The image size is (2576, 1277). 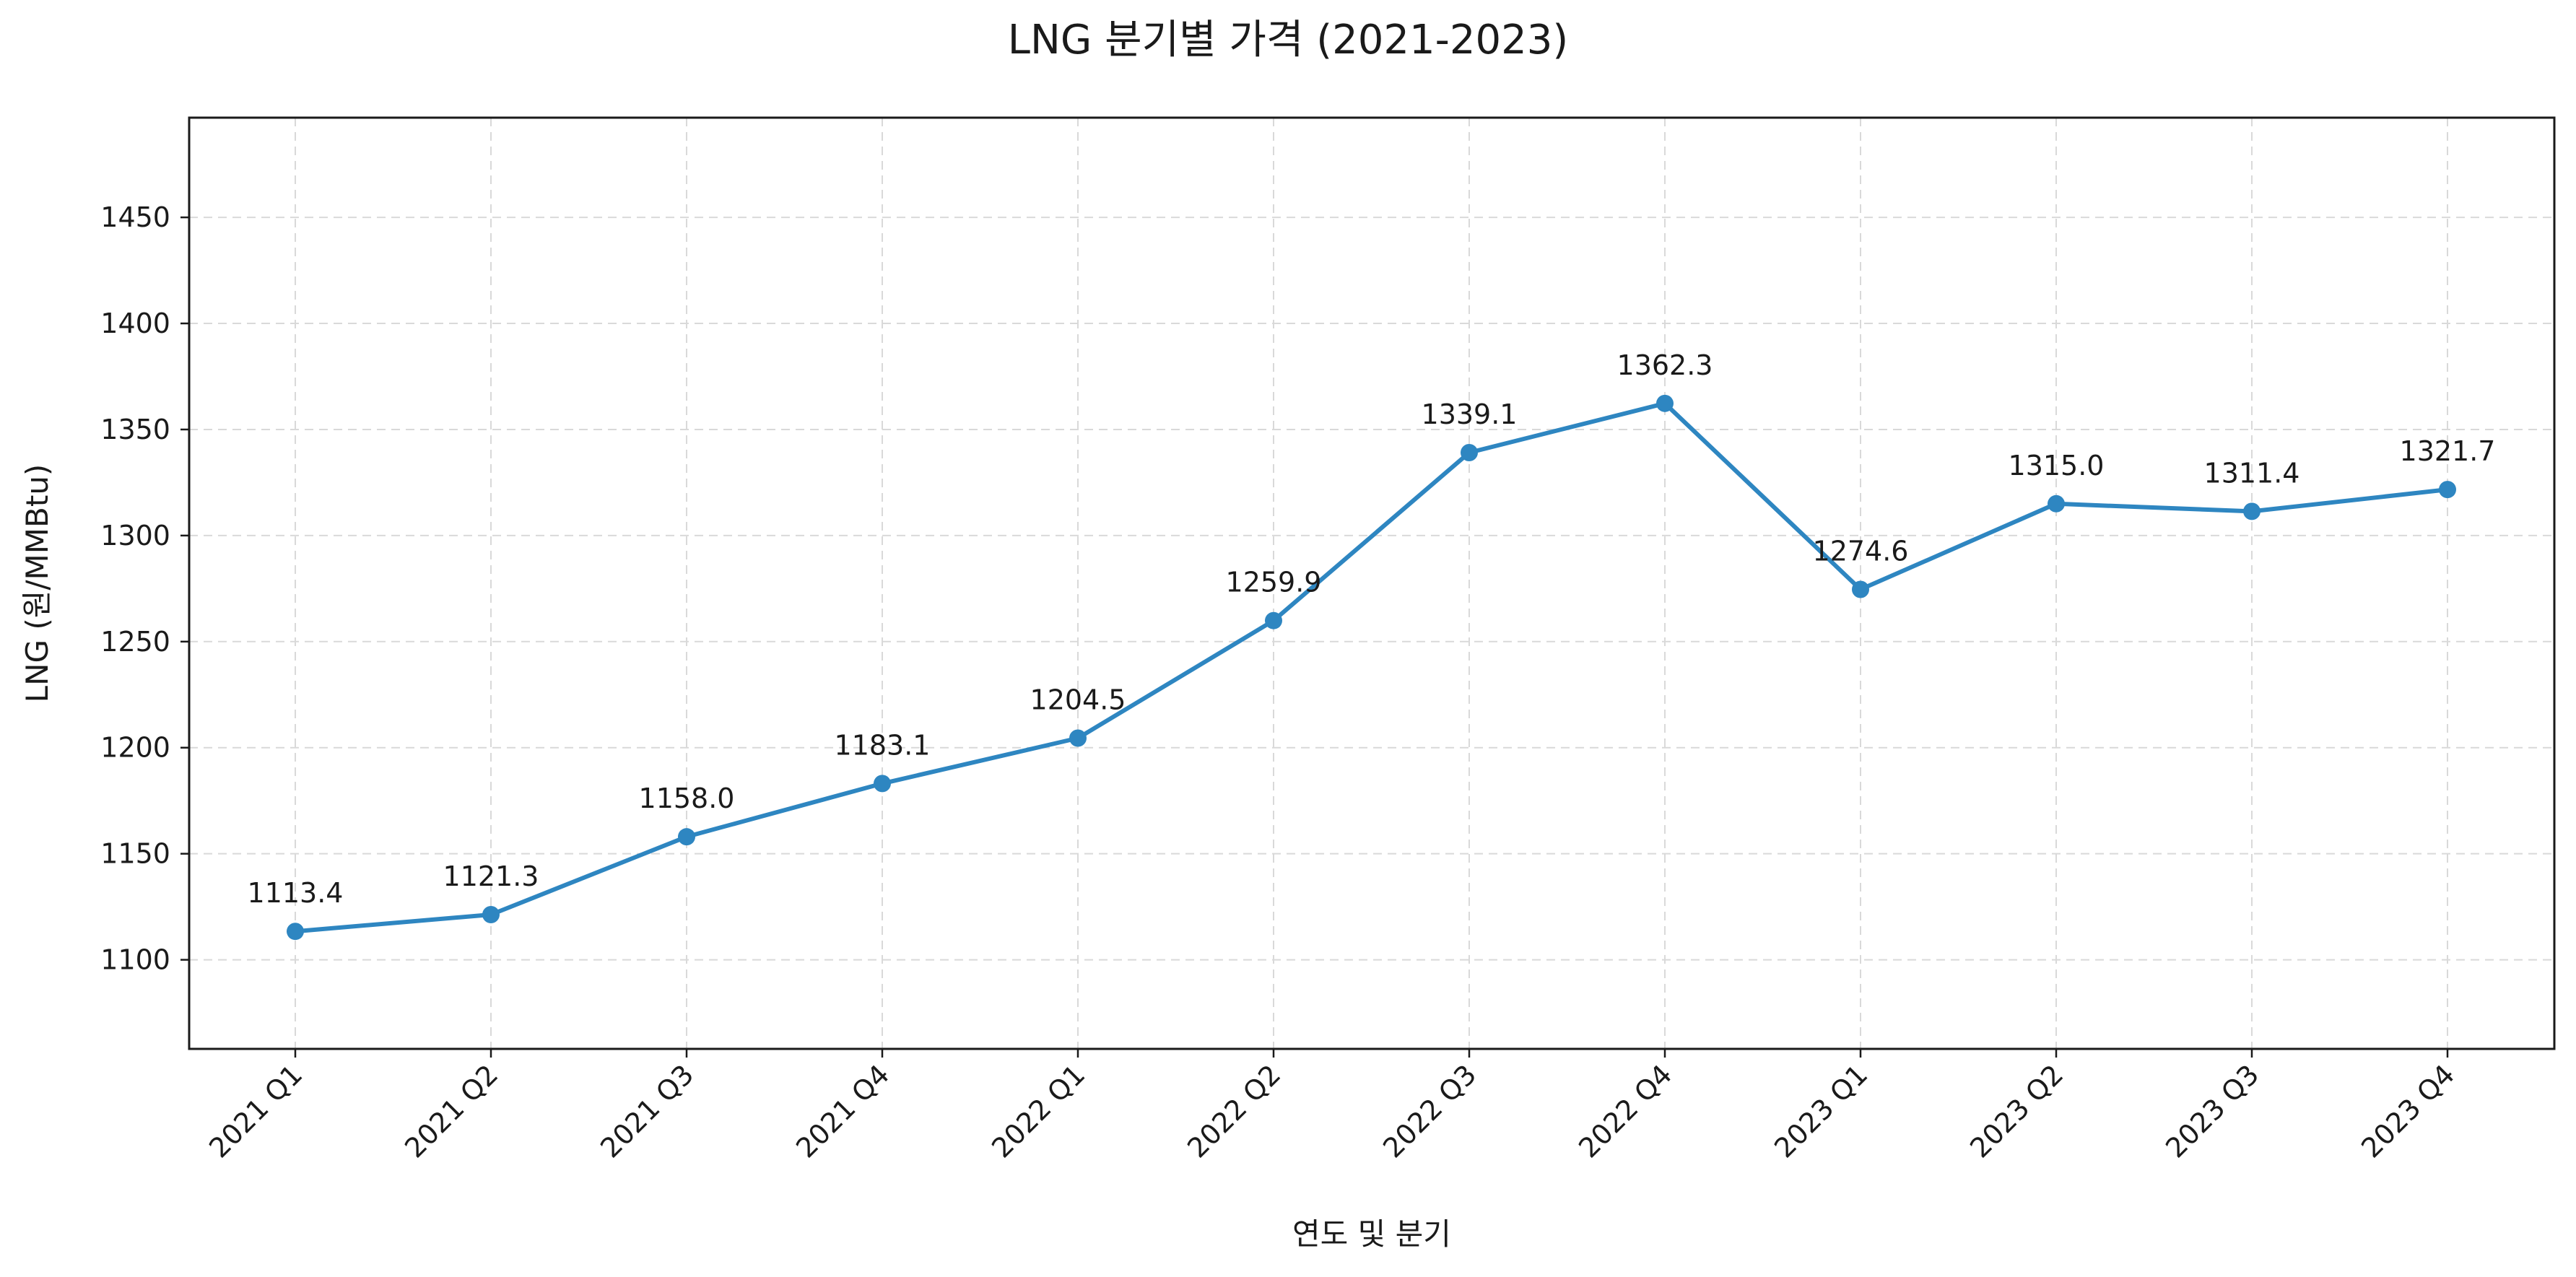 I want to click on y-tick-label: 1300, so click(x=135, y=536).